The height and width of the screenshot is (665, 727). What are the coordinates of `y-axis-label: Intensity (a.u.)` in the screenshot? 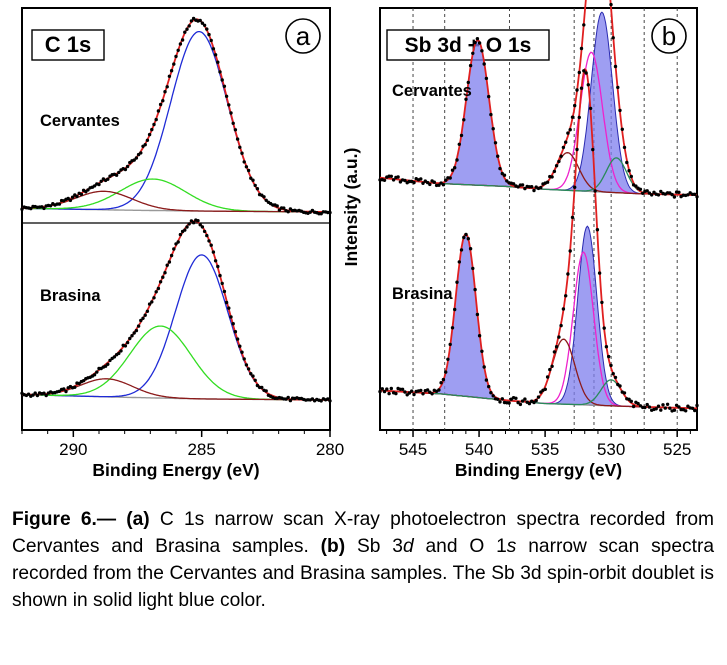 It's located at (351, 207).